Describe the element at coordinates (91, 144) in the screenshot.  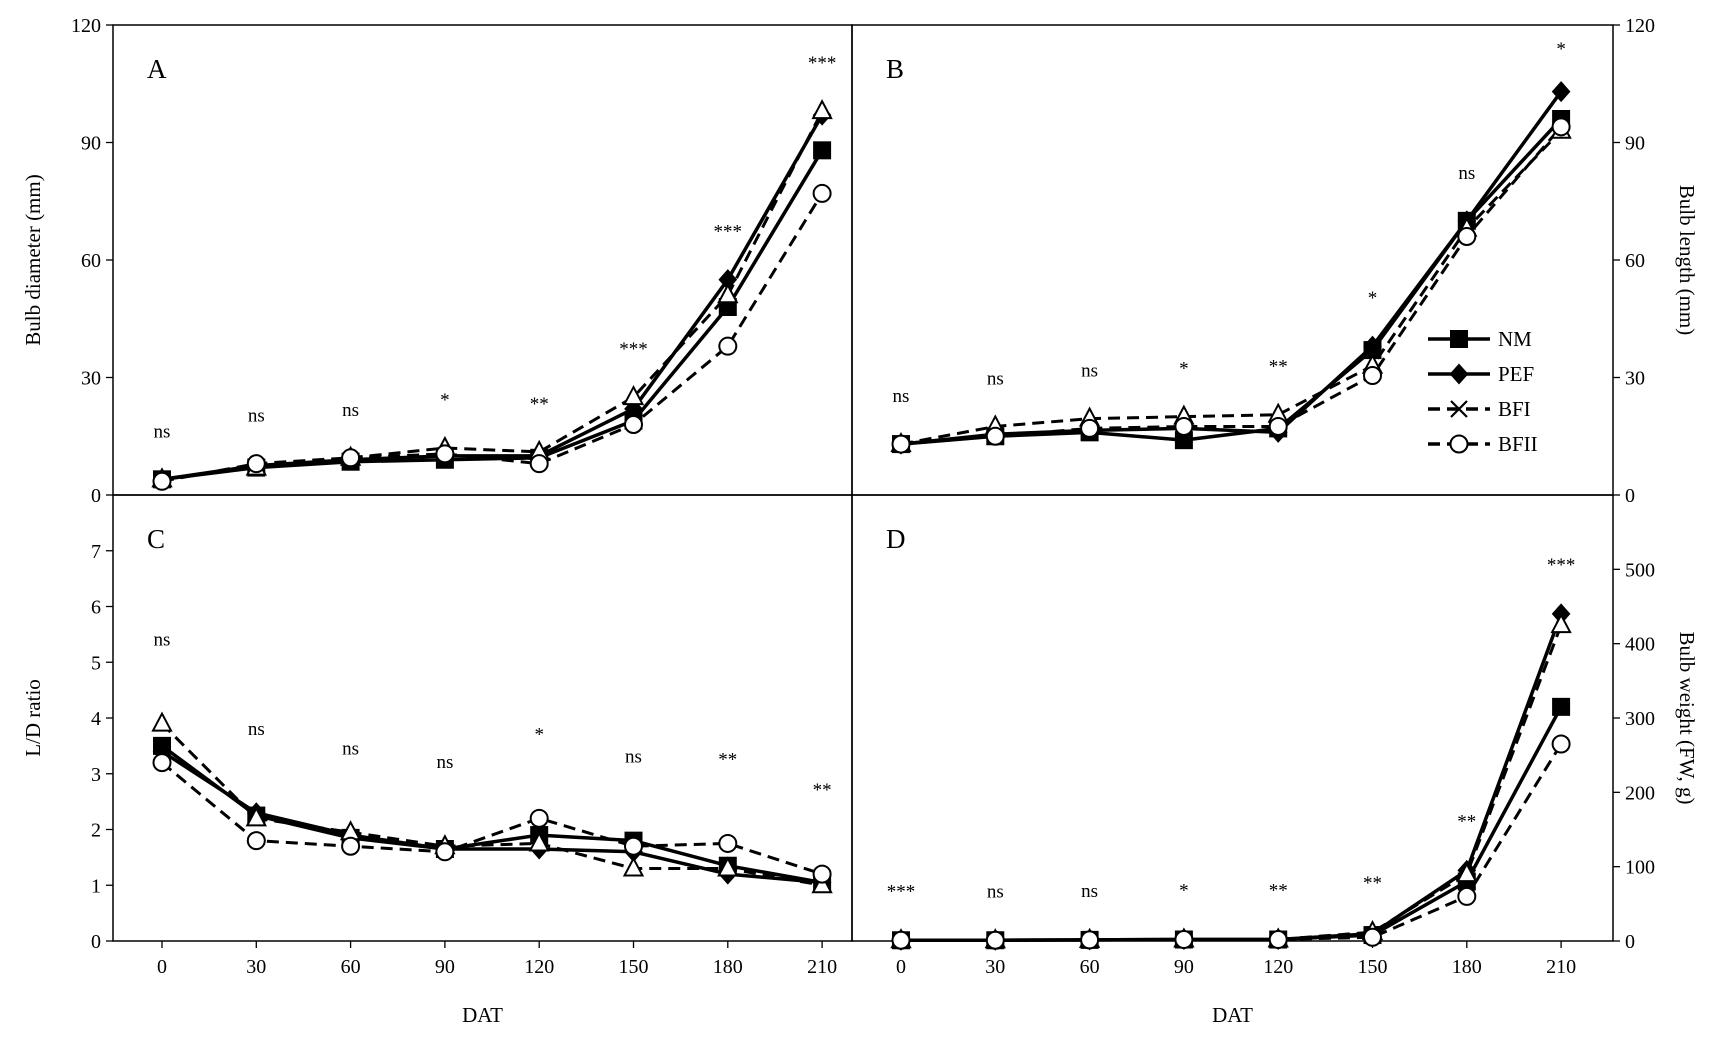
I see `y-tick-label: 90` at that location.